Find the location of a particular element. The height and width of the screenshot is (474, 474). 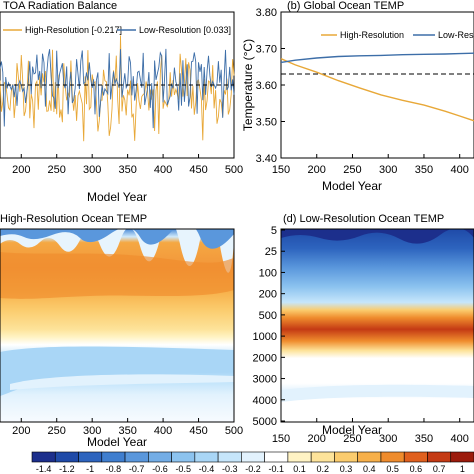

panel-c-cool-edge is located at coordinates (122, 382).